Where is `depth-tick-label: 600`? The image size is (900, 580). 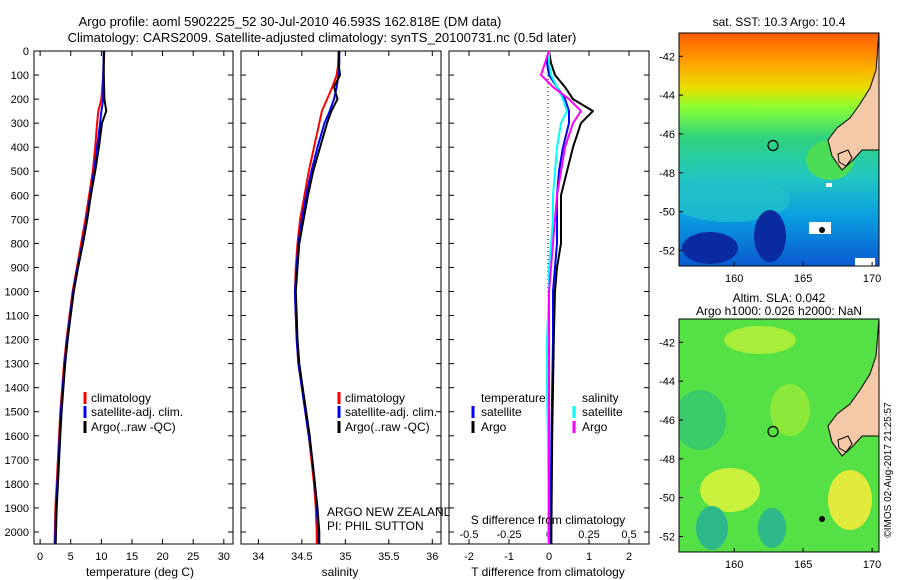
depth-tick-label: 600 is located at coordinates (20, 196).